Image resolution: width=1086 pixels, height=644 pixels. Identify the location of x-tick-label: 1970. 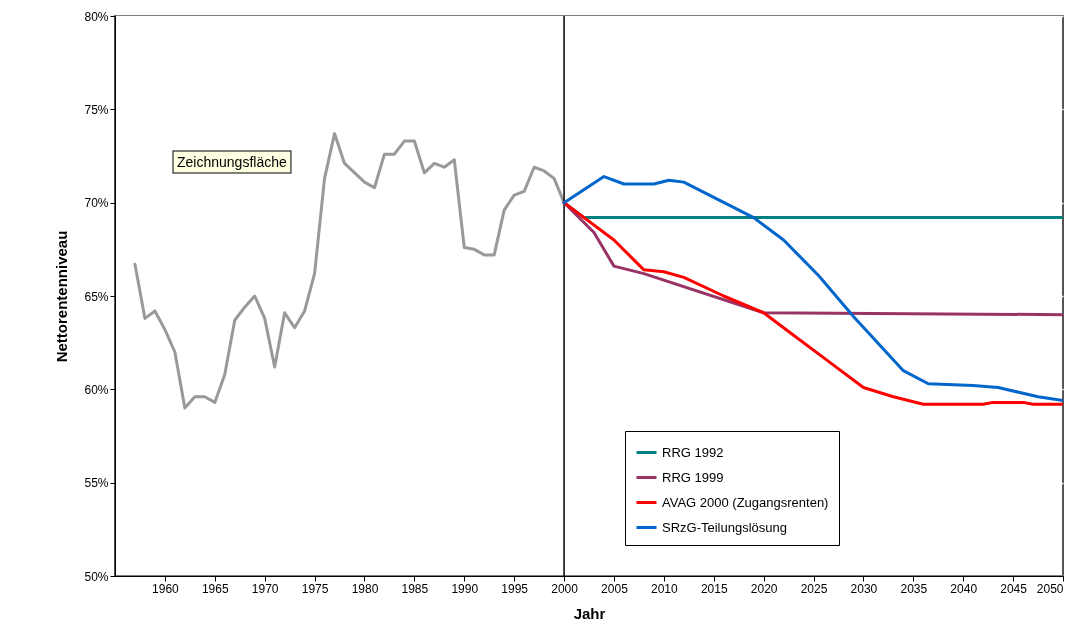
(265, 588).